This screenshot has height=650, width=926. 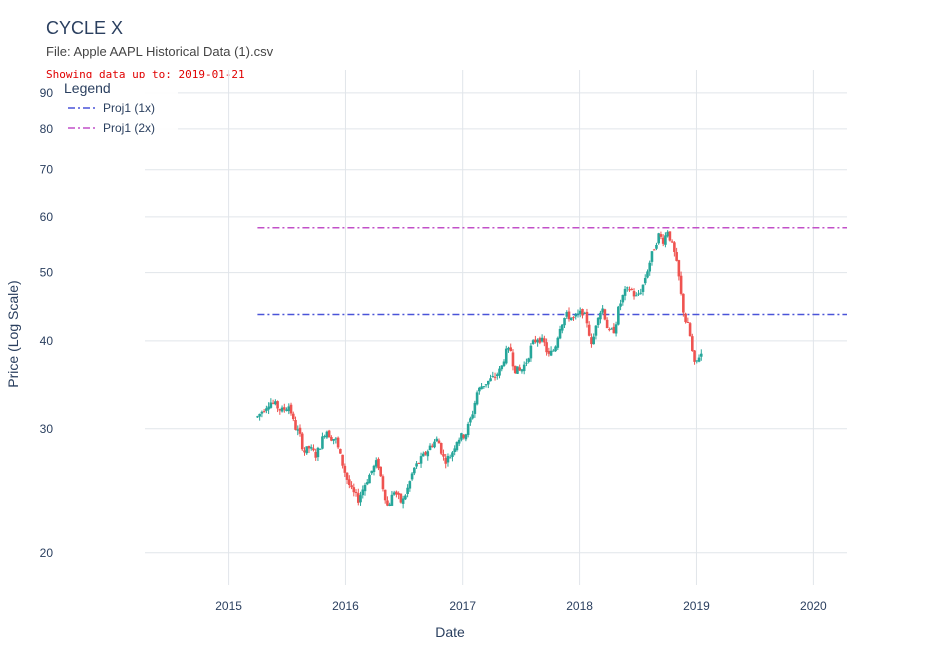 What do you see at coordinates (552, 271) in the screenshot?
I see `projection-lines` at bounding box center [552, 271].